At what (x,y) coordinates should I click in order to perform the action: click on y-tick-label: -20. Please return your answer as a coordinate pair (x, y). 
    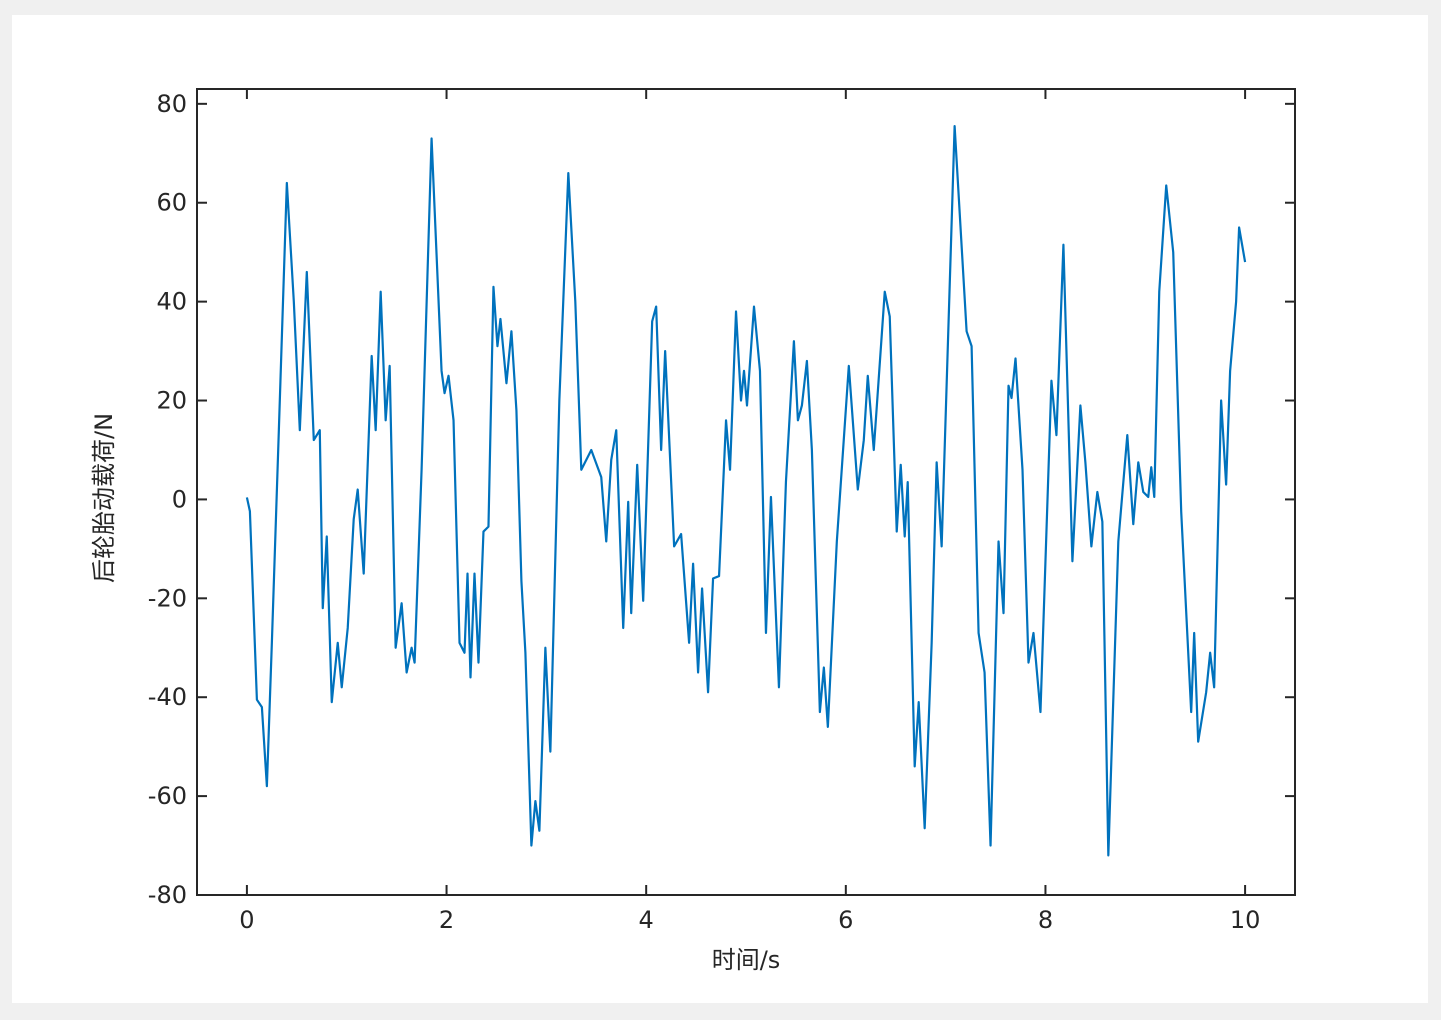
    Looking at the image, I should click on (167, 598).